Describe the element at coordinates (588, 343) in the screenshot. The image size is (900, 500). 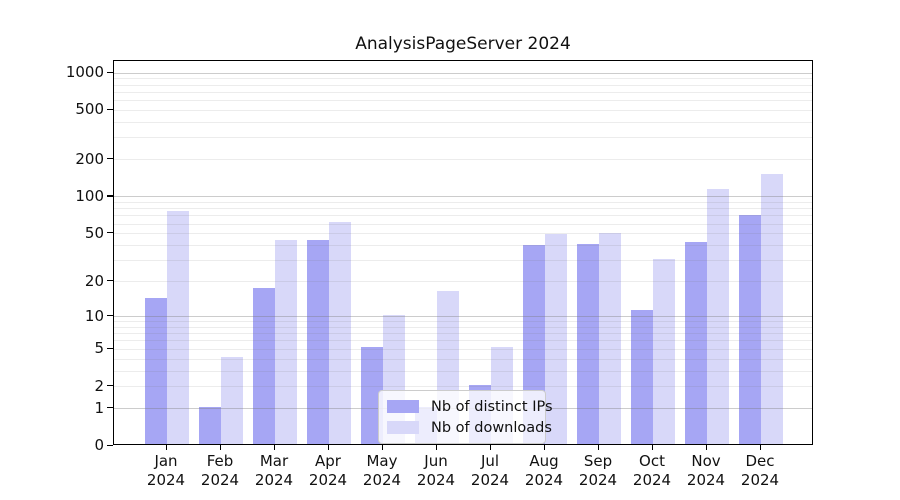
I see `bar-ips-sep` at that location.